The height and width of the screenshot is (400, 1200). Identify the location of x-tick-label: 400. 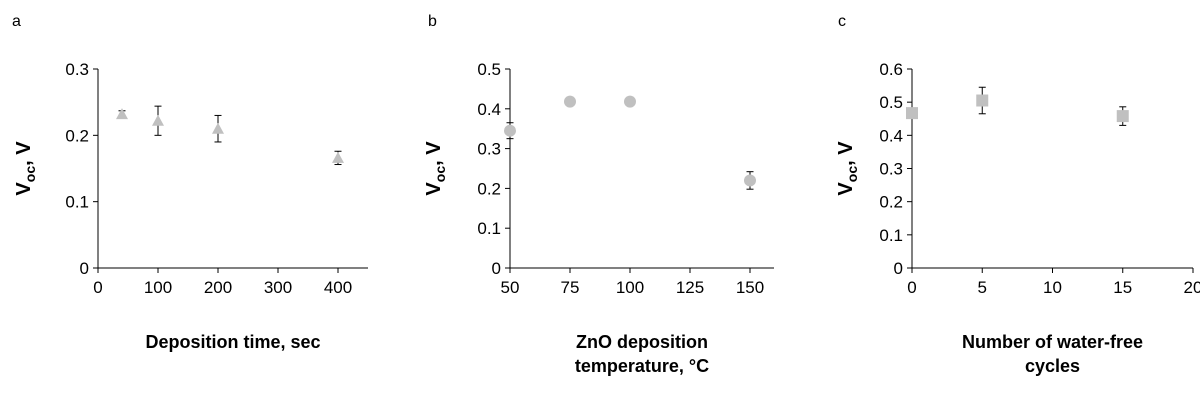
(338, 287).